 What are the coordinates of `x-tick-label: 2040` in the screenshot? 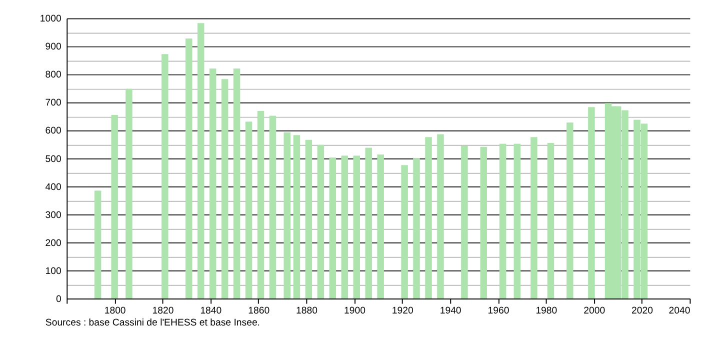 It's located at (679, 310).